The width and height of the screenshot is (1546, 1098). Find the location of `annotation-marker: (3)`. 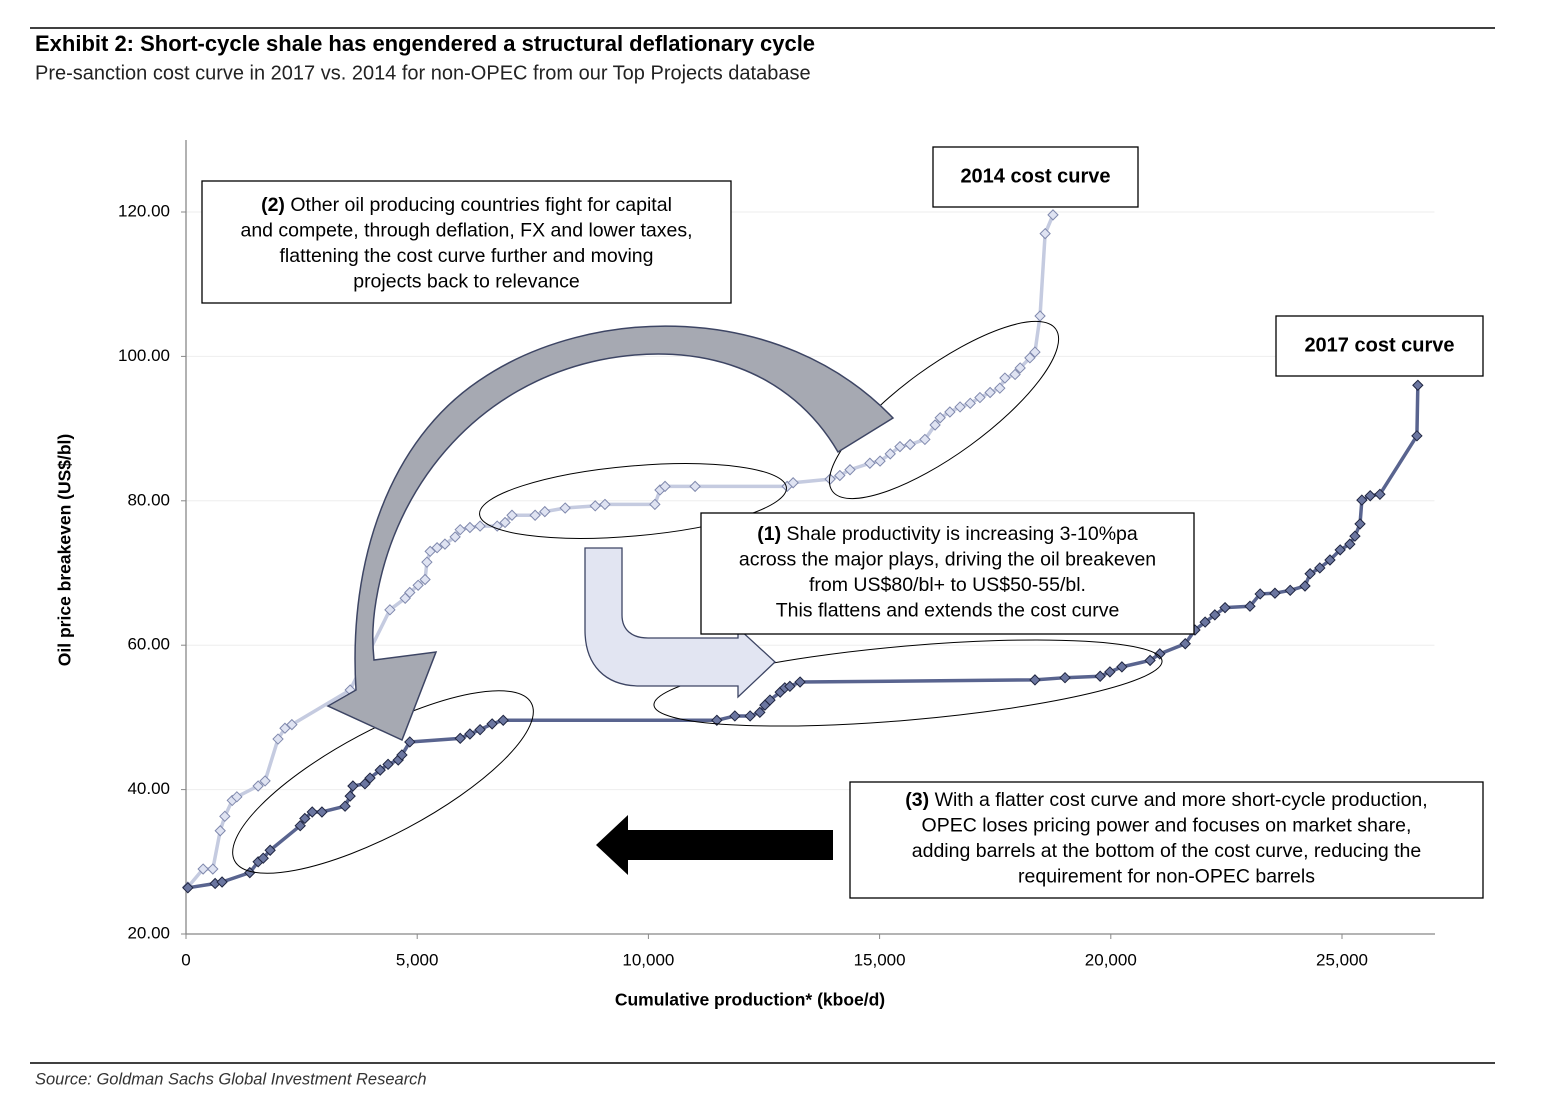

annotation-marker: (3) is located at coordinates (917, 800).